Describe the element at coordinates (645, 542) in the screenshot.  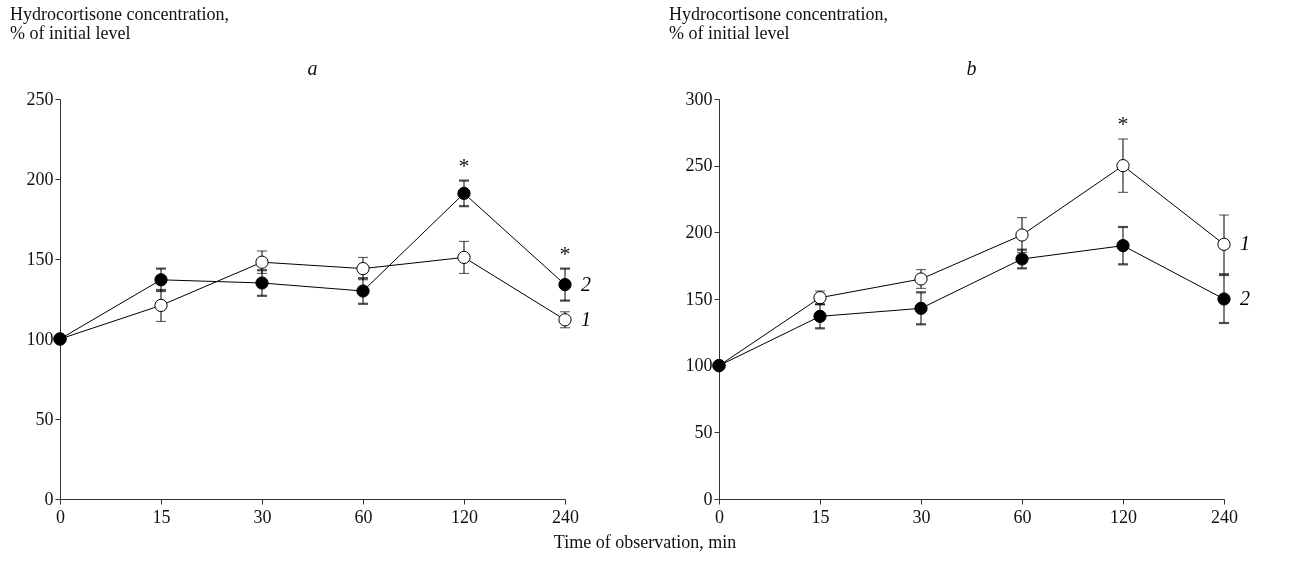
I see `x-axis-title: Time of observation, min` at that location.